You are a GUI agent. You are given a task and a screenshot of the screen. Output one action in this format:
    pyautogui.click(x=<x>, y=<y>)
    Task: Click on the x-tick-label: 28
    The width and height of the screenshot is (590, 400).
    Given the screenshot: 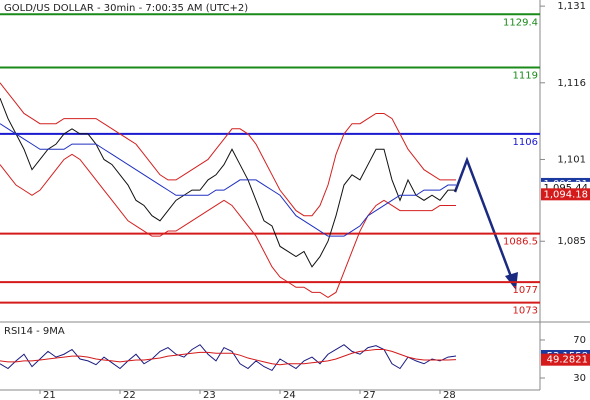 What is the action you would take?
    pyautogui.click(x=449, y=395)
    